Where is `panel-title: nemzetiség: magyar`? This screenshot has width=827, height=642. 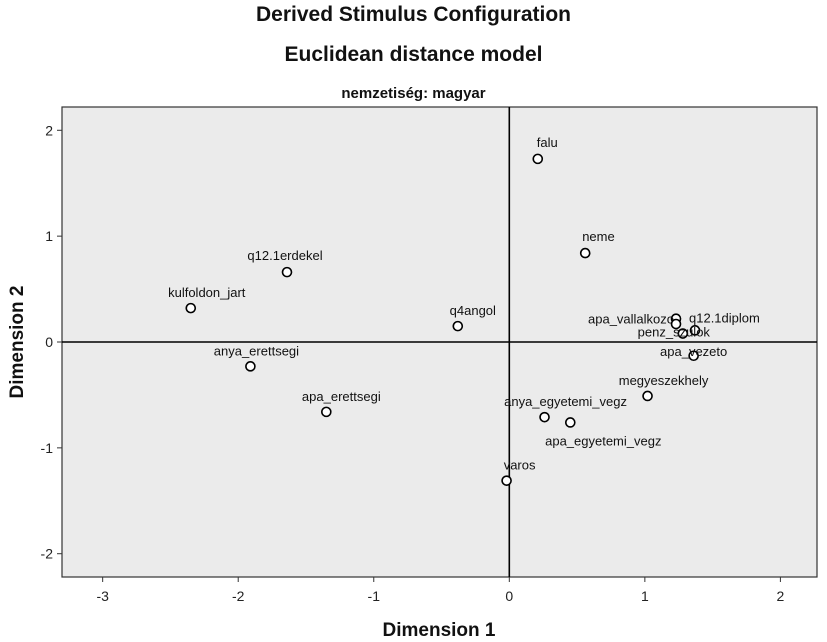 panel-title: nemzetiség: magyar is located at coordinates (413, 93).